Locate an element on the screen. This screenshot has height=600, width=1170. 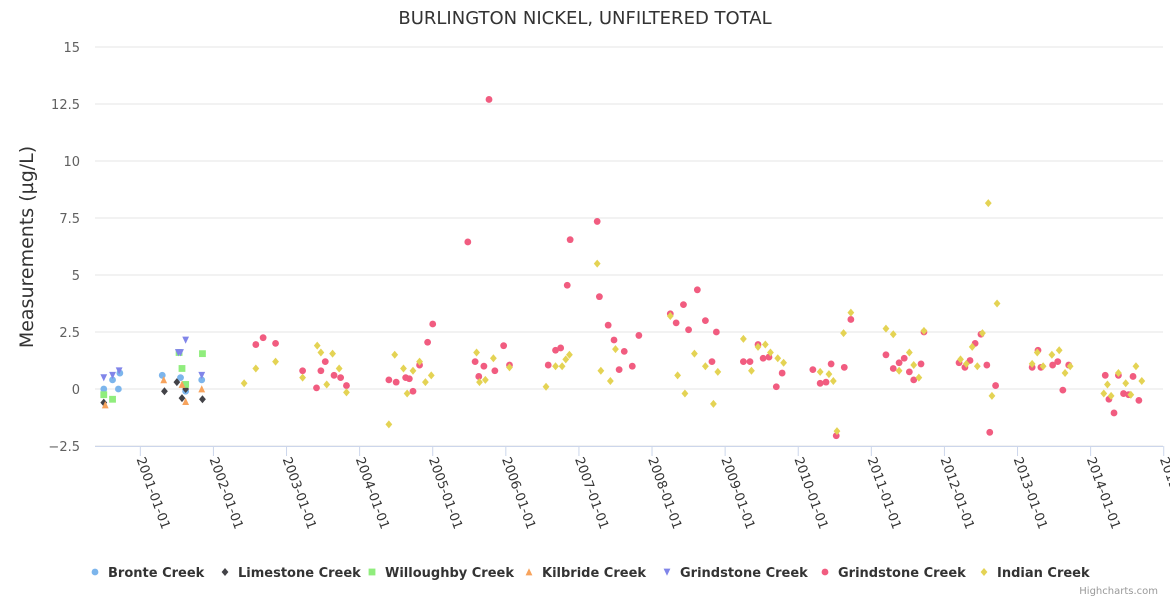
legend-item: Willoughby Creek is located at coordinates (441, 573).